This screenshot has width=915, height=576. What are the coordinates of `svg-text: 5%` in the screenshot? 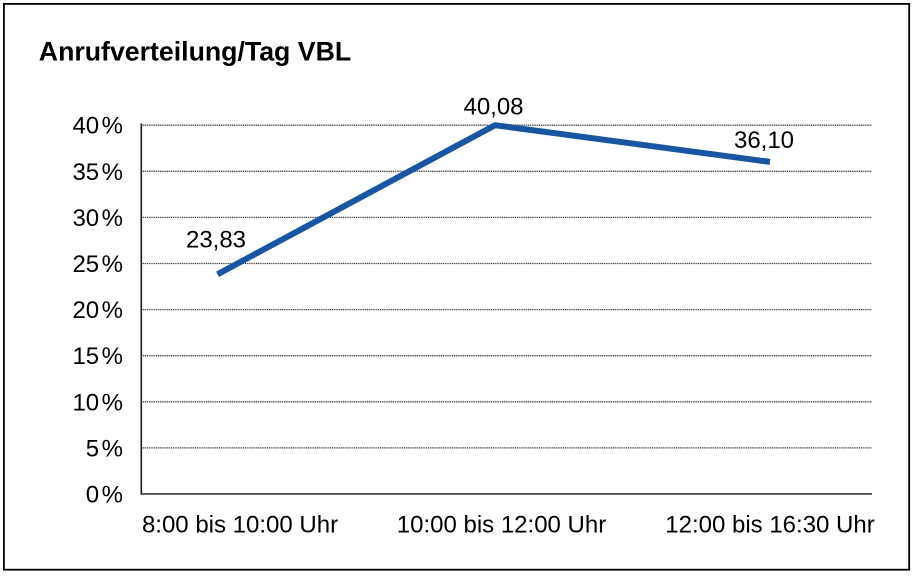 It's located at (104, 448).